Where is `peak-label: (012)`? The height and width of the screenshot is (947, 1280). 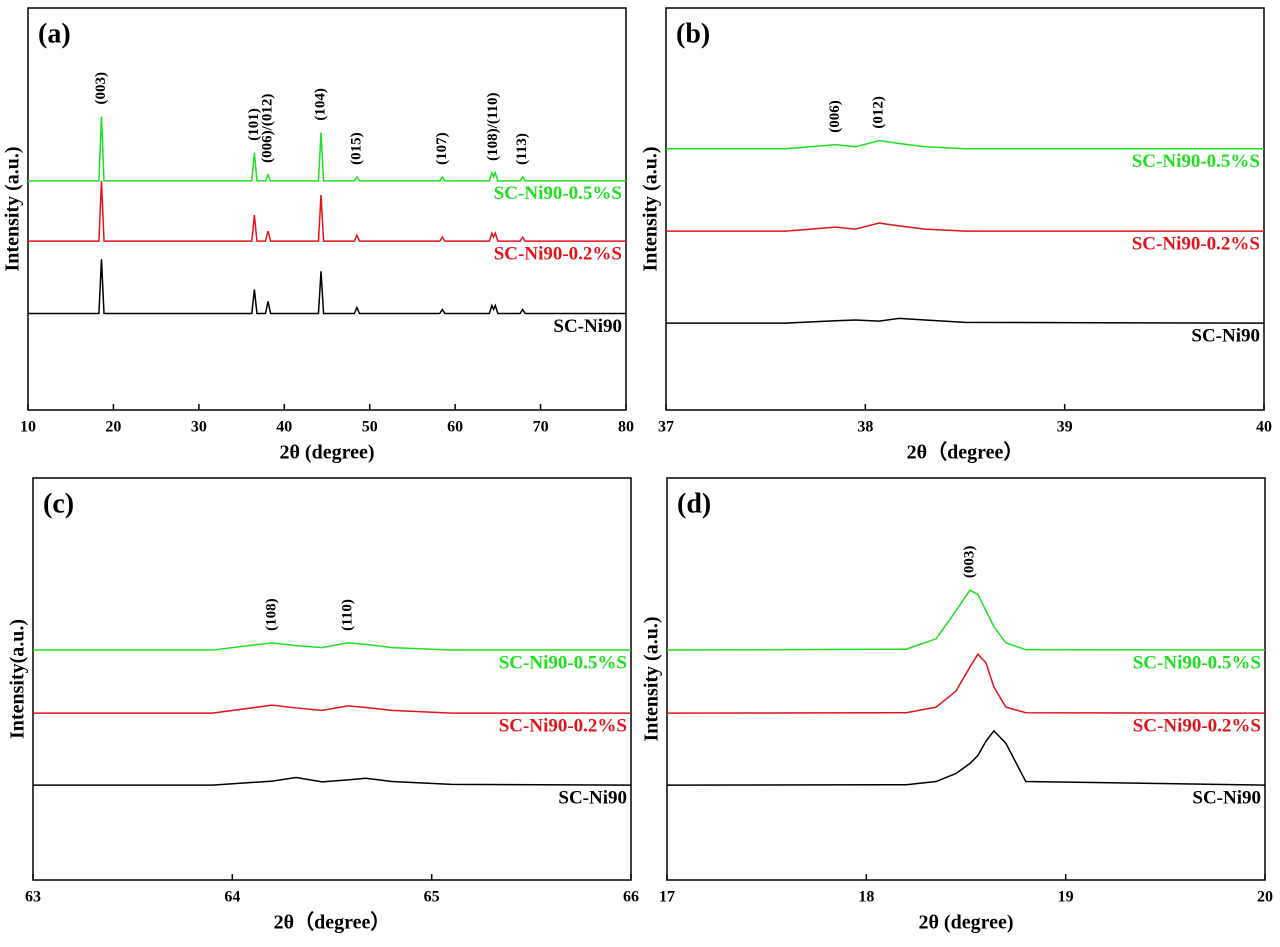
peak-label: (012) is located at coordinates (879, 112).